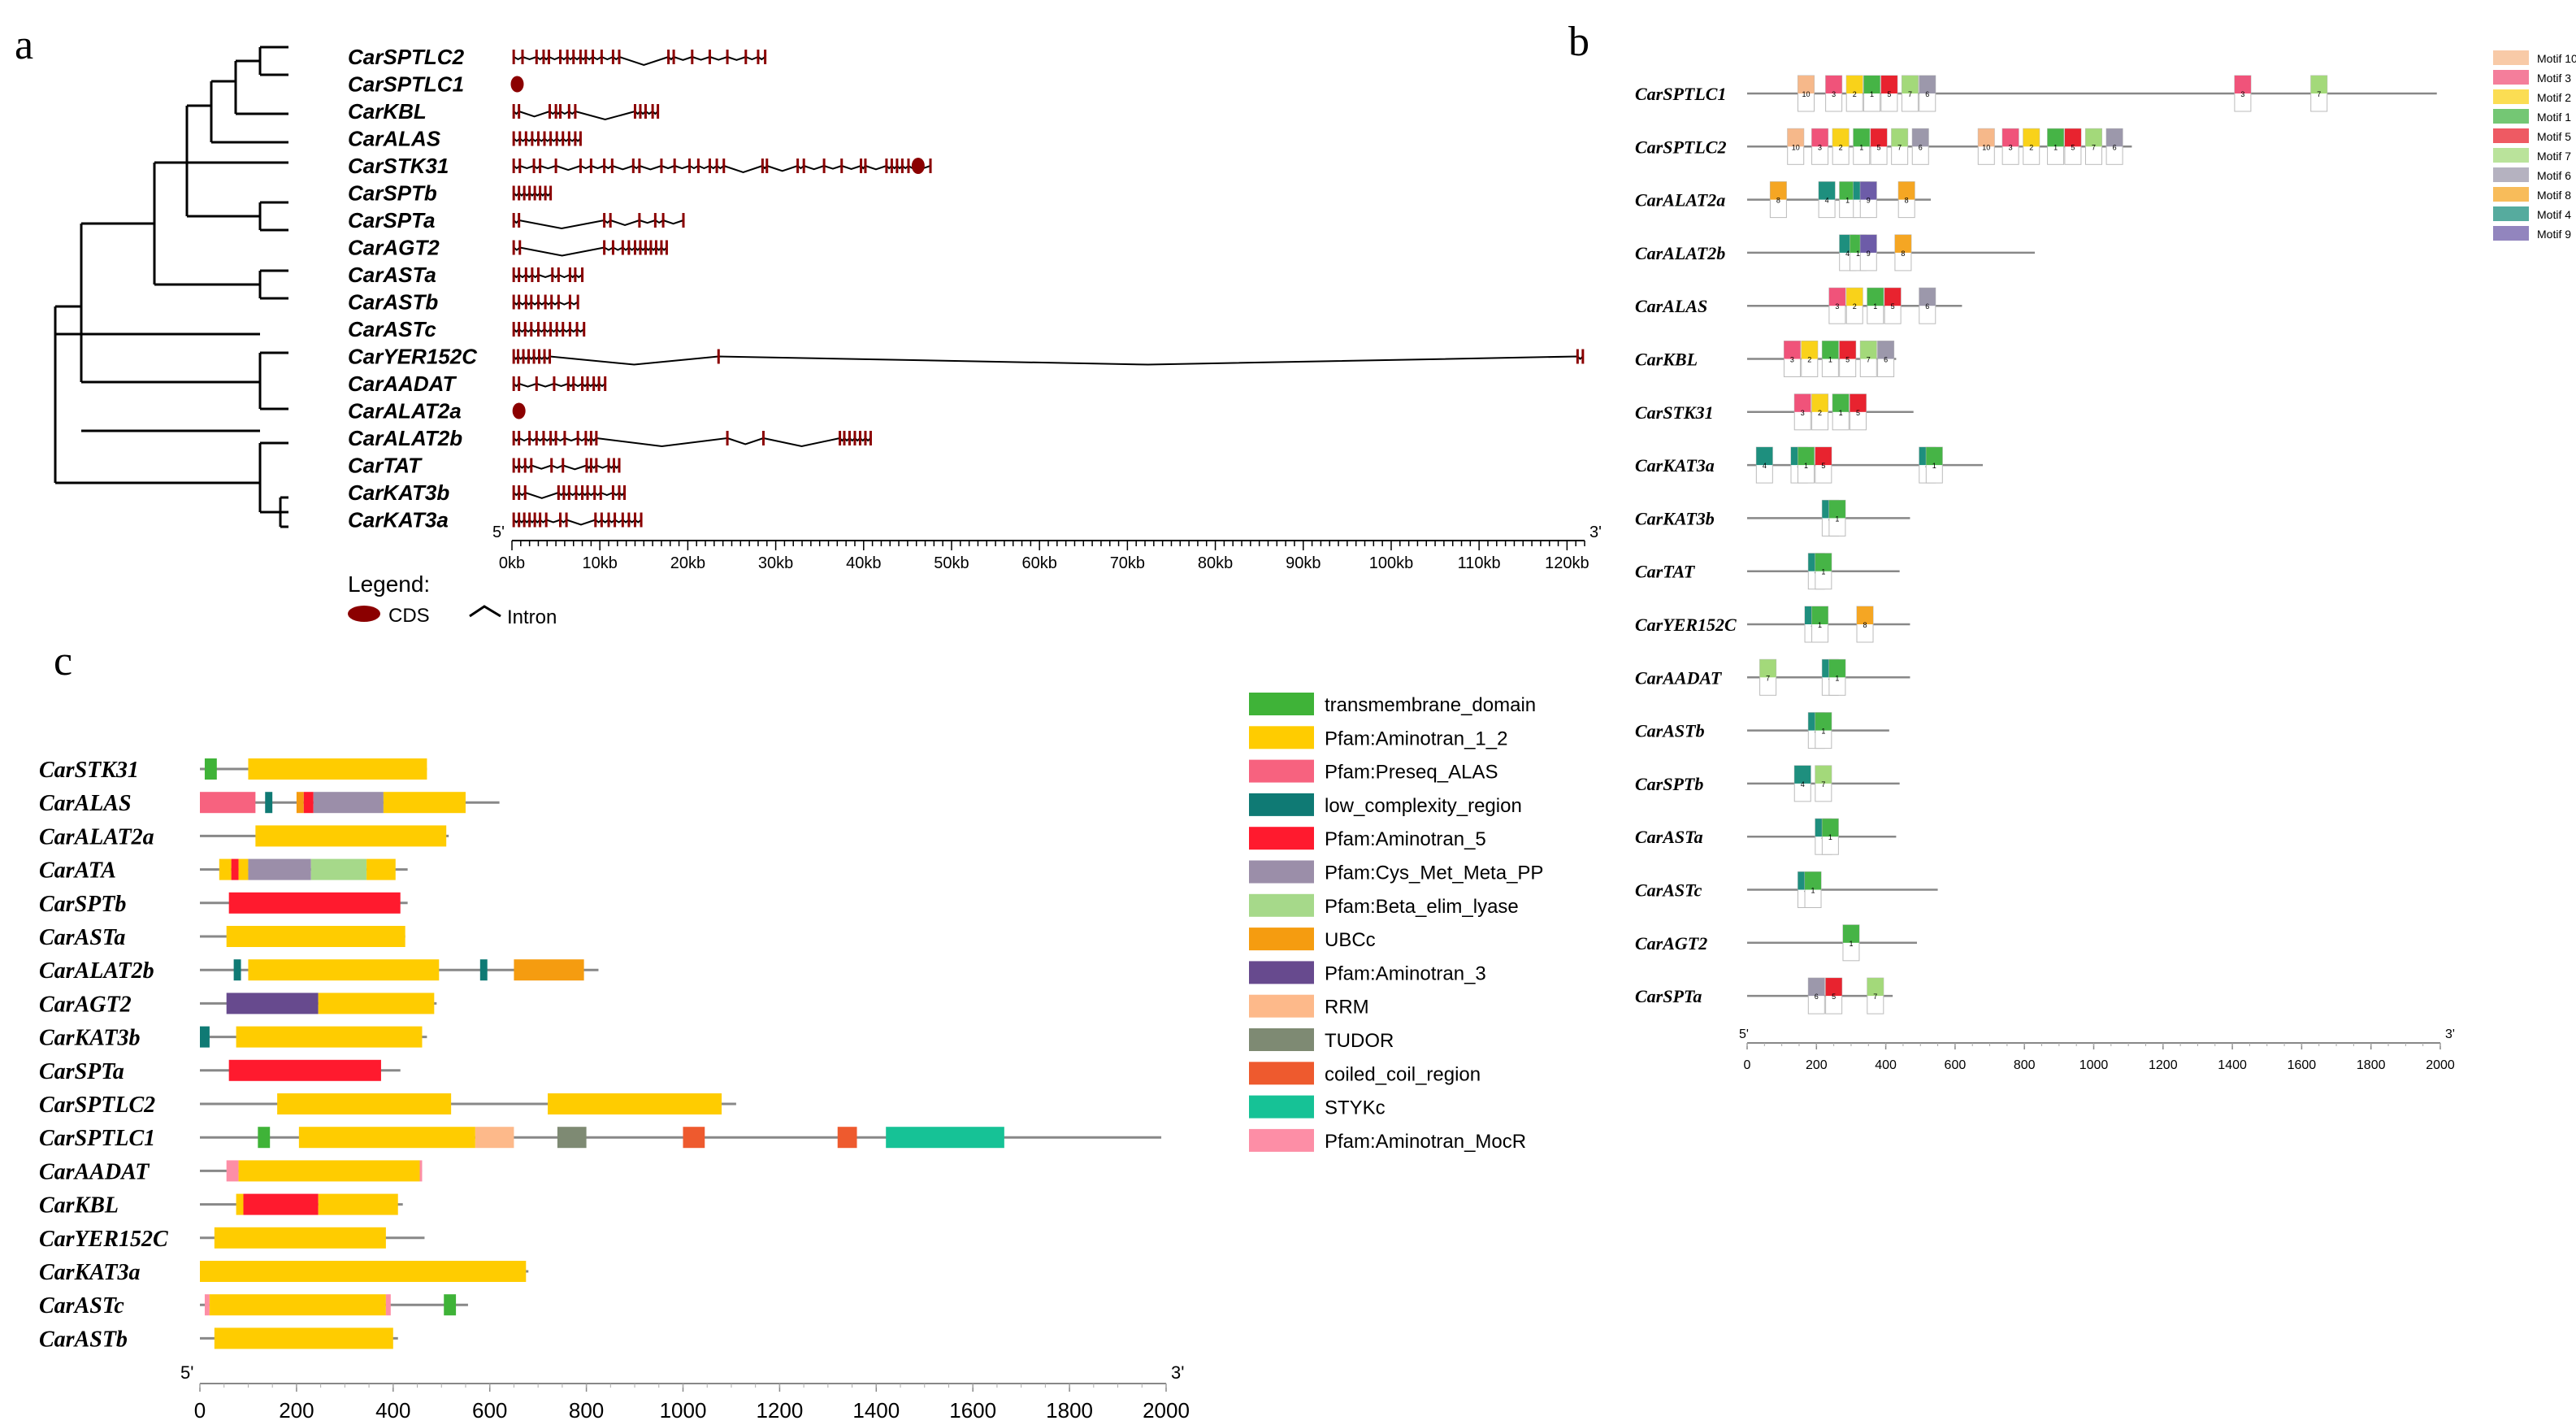 The width and height of the screenshot is (2576, 1425). I want to click on motif-track-CarSPTa: 6 5 7, so click(1820, 995).